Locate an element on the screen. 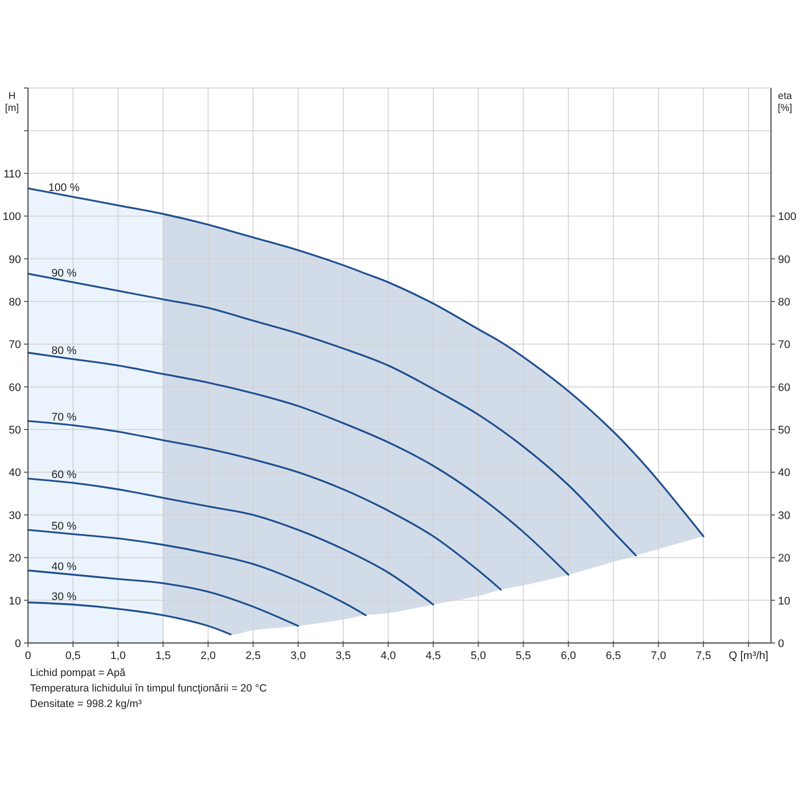 The width and height of the screenshot is (800, 800). series-label: 40 % is located at coordinates (64, 566).